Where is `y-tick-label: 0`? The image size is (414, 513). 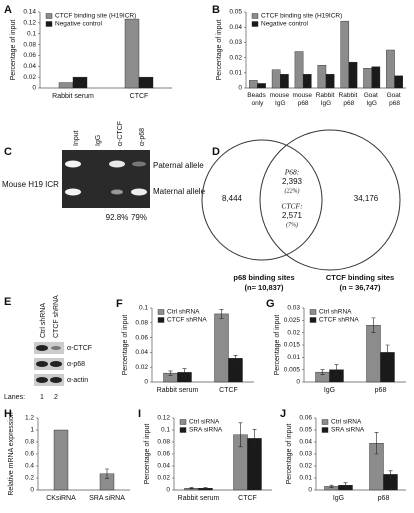 y-tick-label: 0 is located at coordinates (32, 490).